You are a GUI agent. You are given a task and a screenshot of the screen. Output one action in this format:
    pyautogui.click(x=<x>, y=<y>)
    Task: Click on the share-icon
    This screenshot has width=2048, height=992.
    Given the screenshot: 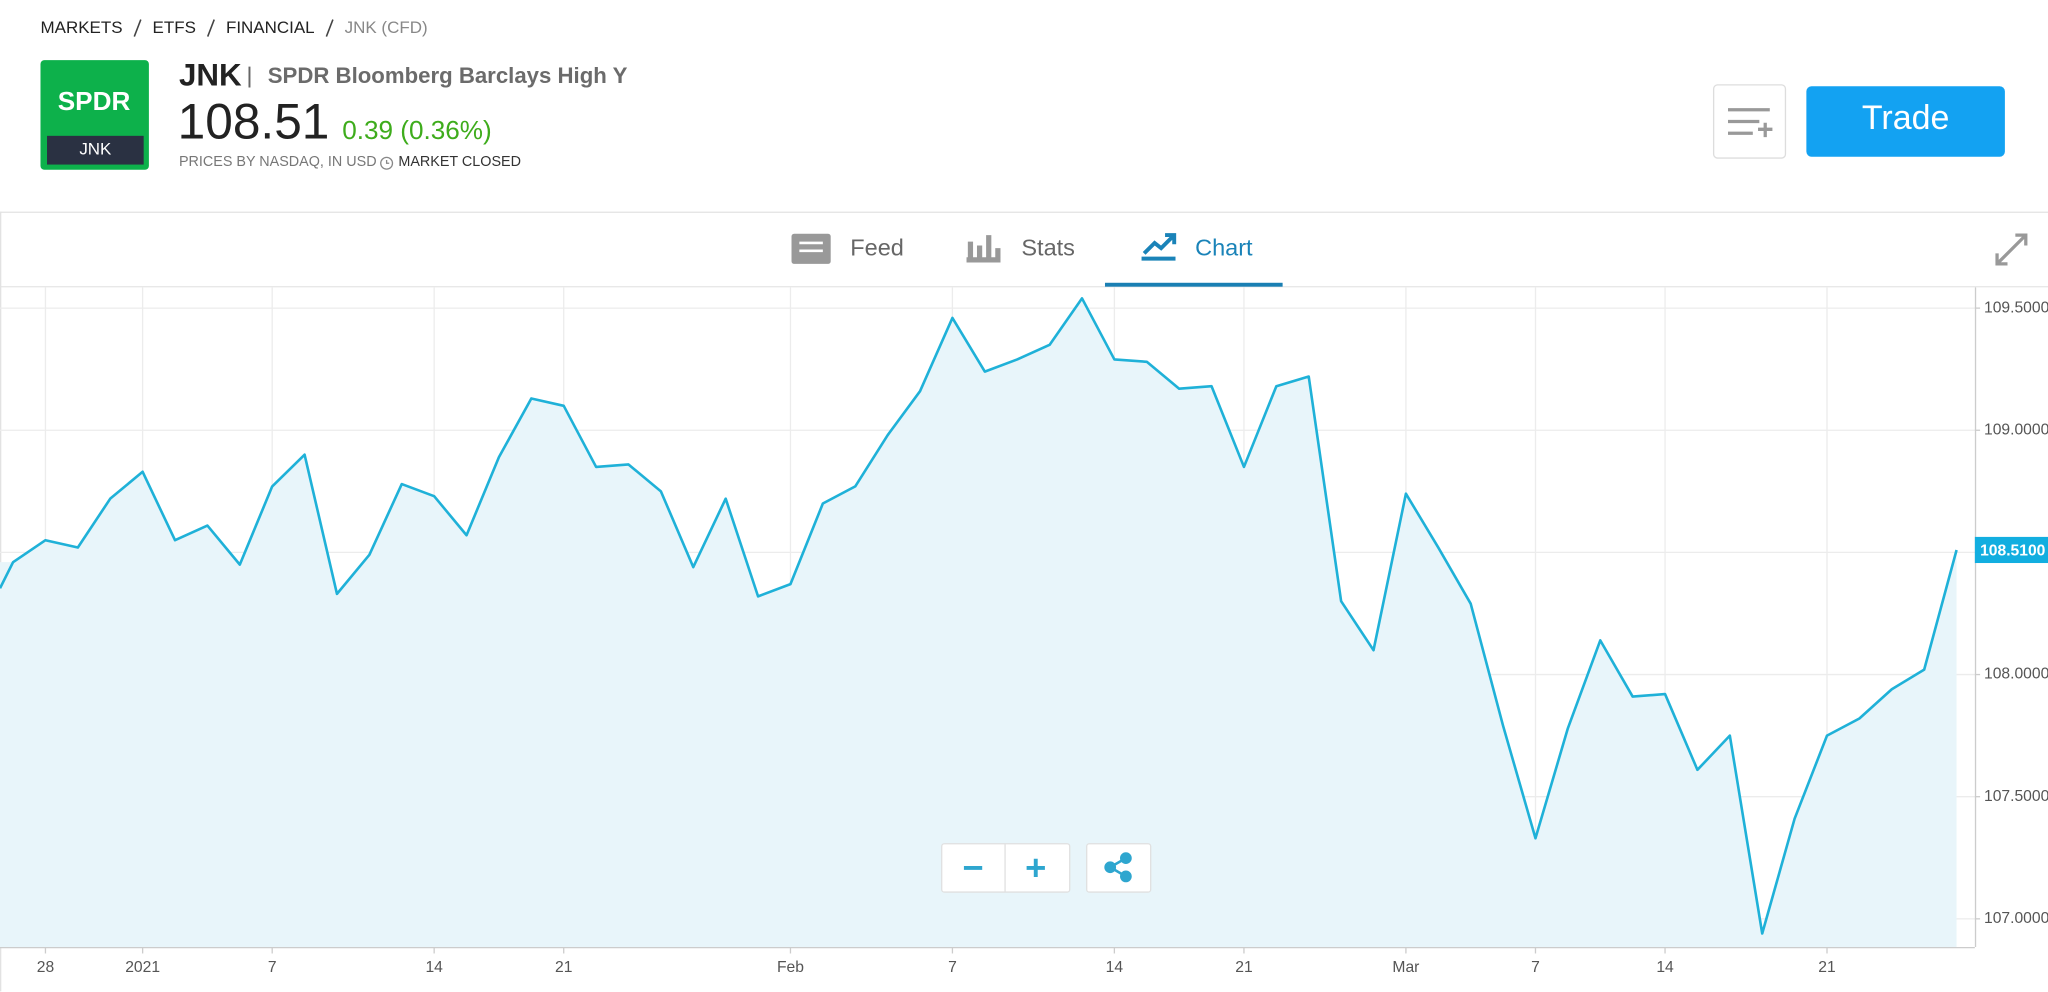 What is the action you would take?
    pyautogui.click(x=1118, y=867)
    